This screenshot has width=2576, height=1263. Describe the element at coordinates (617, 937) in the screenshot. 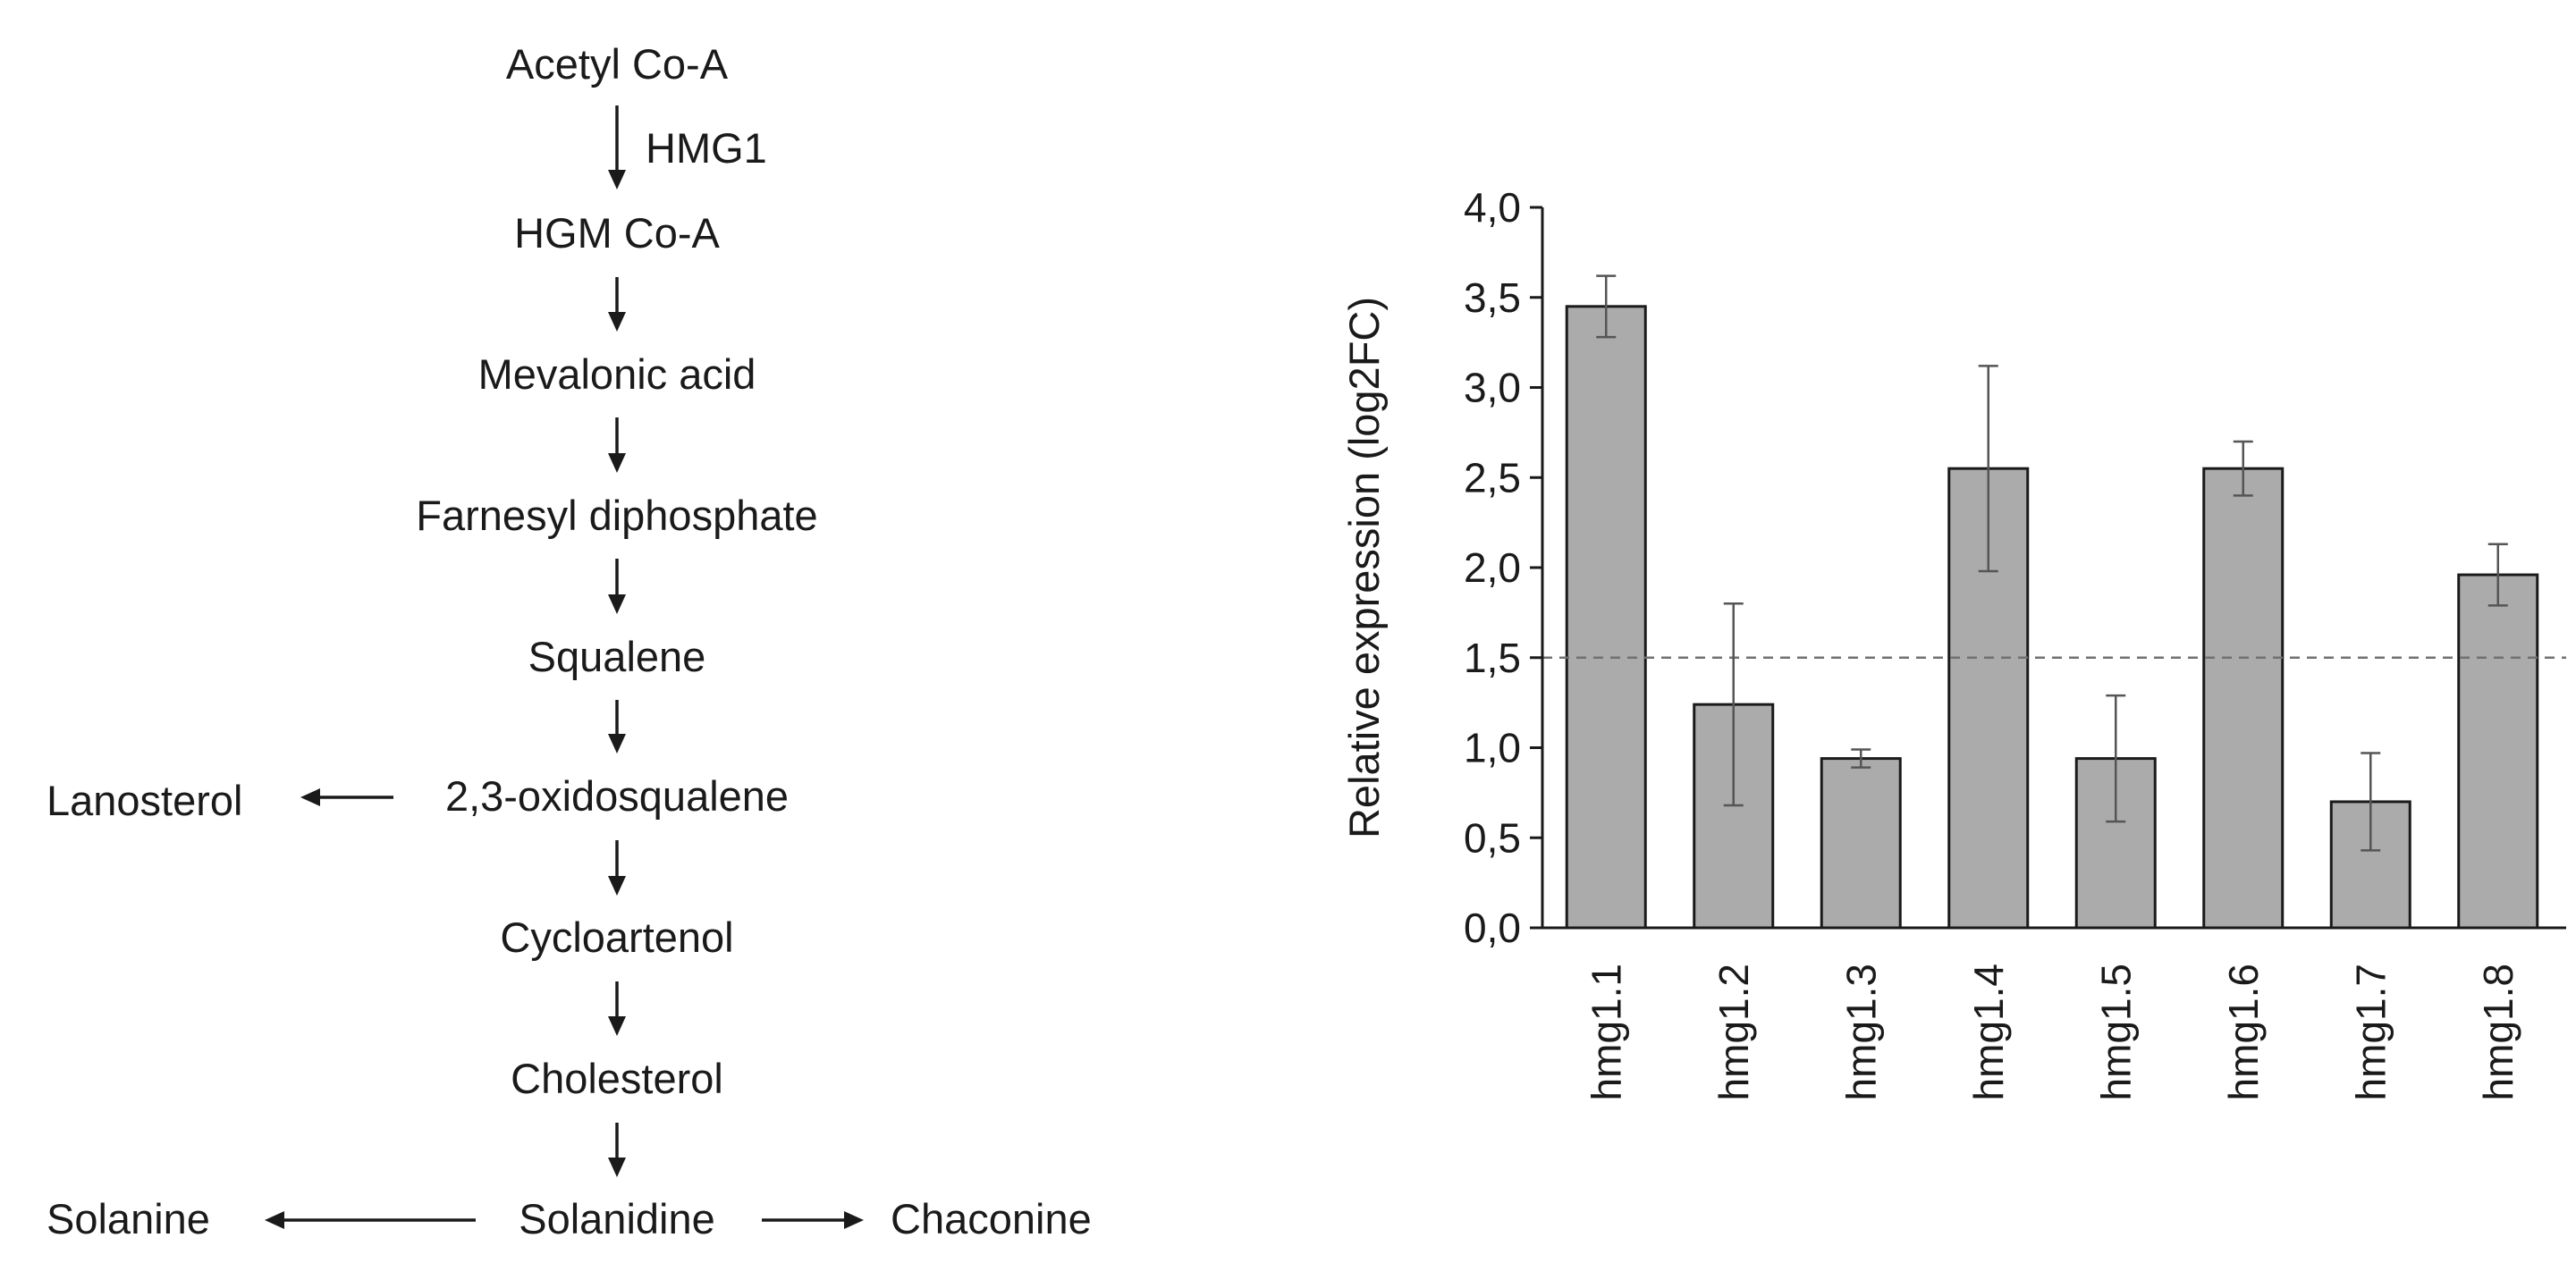

I see `pathway-node-cycloartenol: Cycloartenol` at that location.